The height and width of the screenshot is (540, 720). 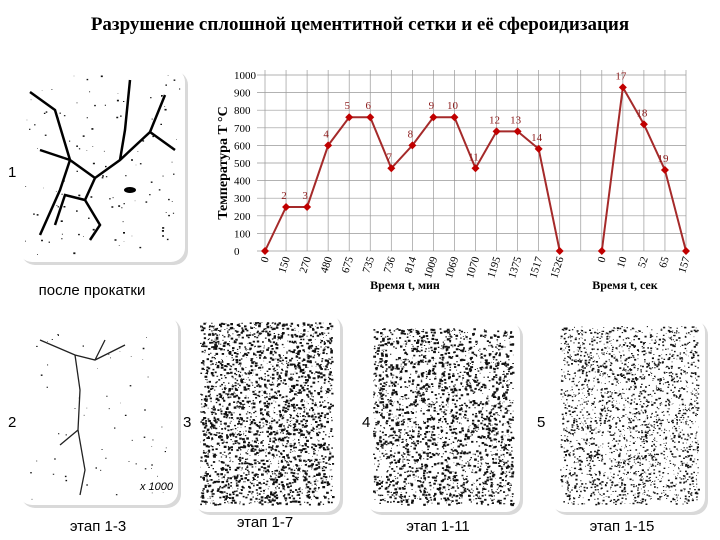 What do you see at coordinates (12, 172) in the screenshot?
I see `panel-number: 1` at bounding box center [12, 172].